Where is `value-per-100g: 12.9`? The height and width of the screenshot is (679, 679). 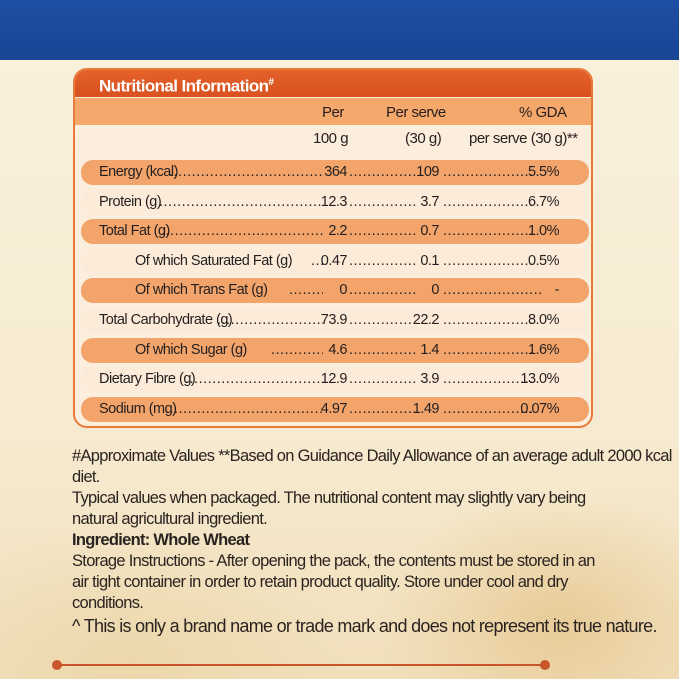 value-per-100g: 12.9 is located at coordinates (334, 379).